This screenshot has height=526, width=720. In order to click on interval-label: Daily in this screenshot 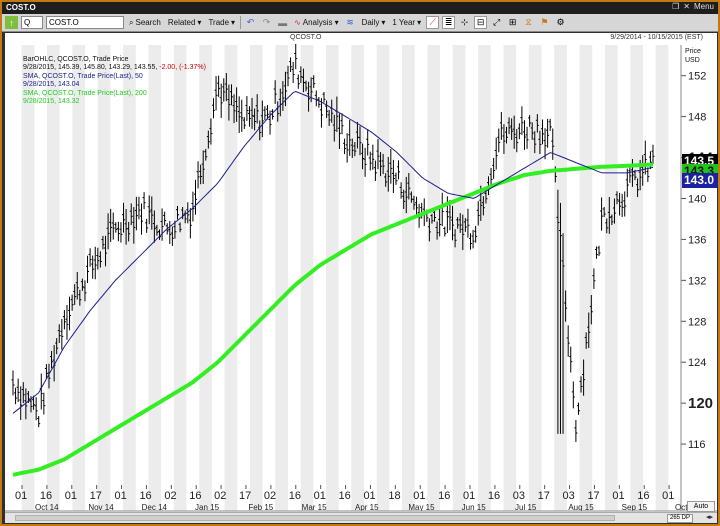, I will do `click(370, 22)`.